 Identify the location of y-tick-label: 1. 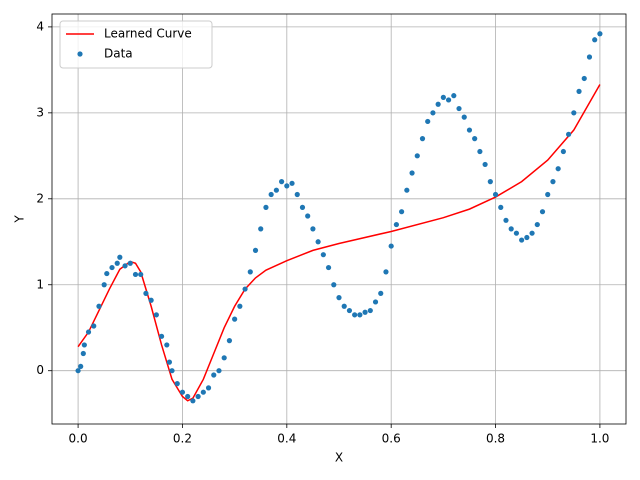
(40, 284).